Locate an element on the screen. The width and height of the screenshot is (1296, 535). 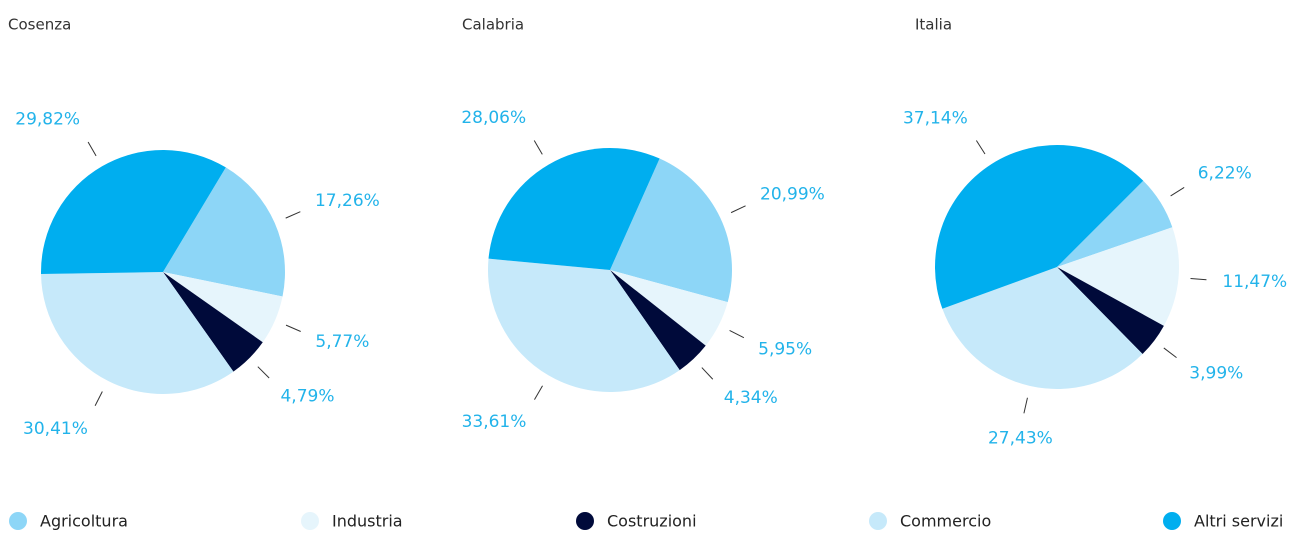
value-label: 5,77% is located at coordinates (342, 342).